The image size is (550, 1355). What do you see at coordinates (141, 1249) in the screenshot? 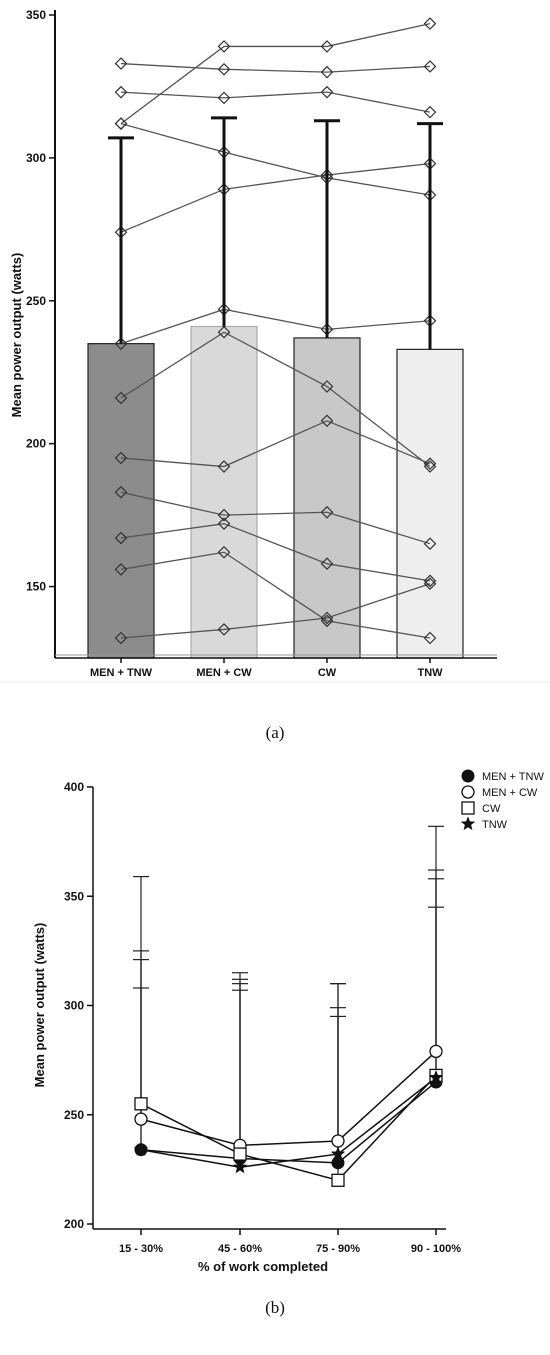
I see `x-tick-label: 15 - 30%` at bounding box center [141, 1249].